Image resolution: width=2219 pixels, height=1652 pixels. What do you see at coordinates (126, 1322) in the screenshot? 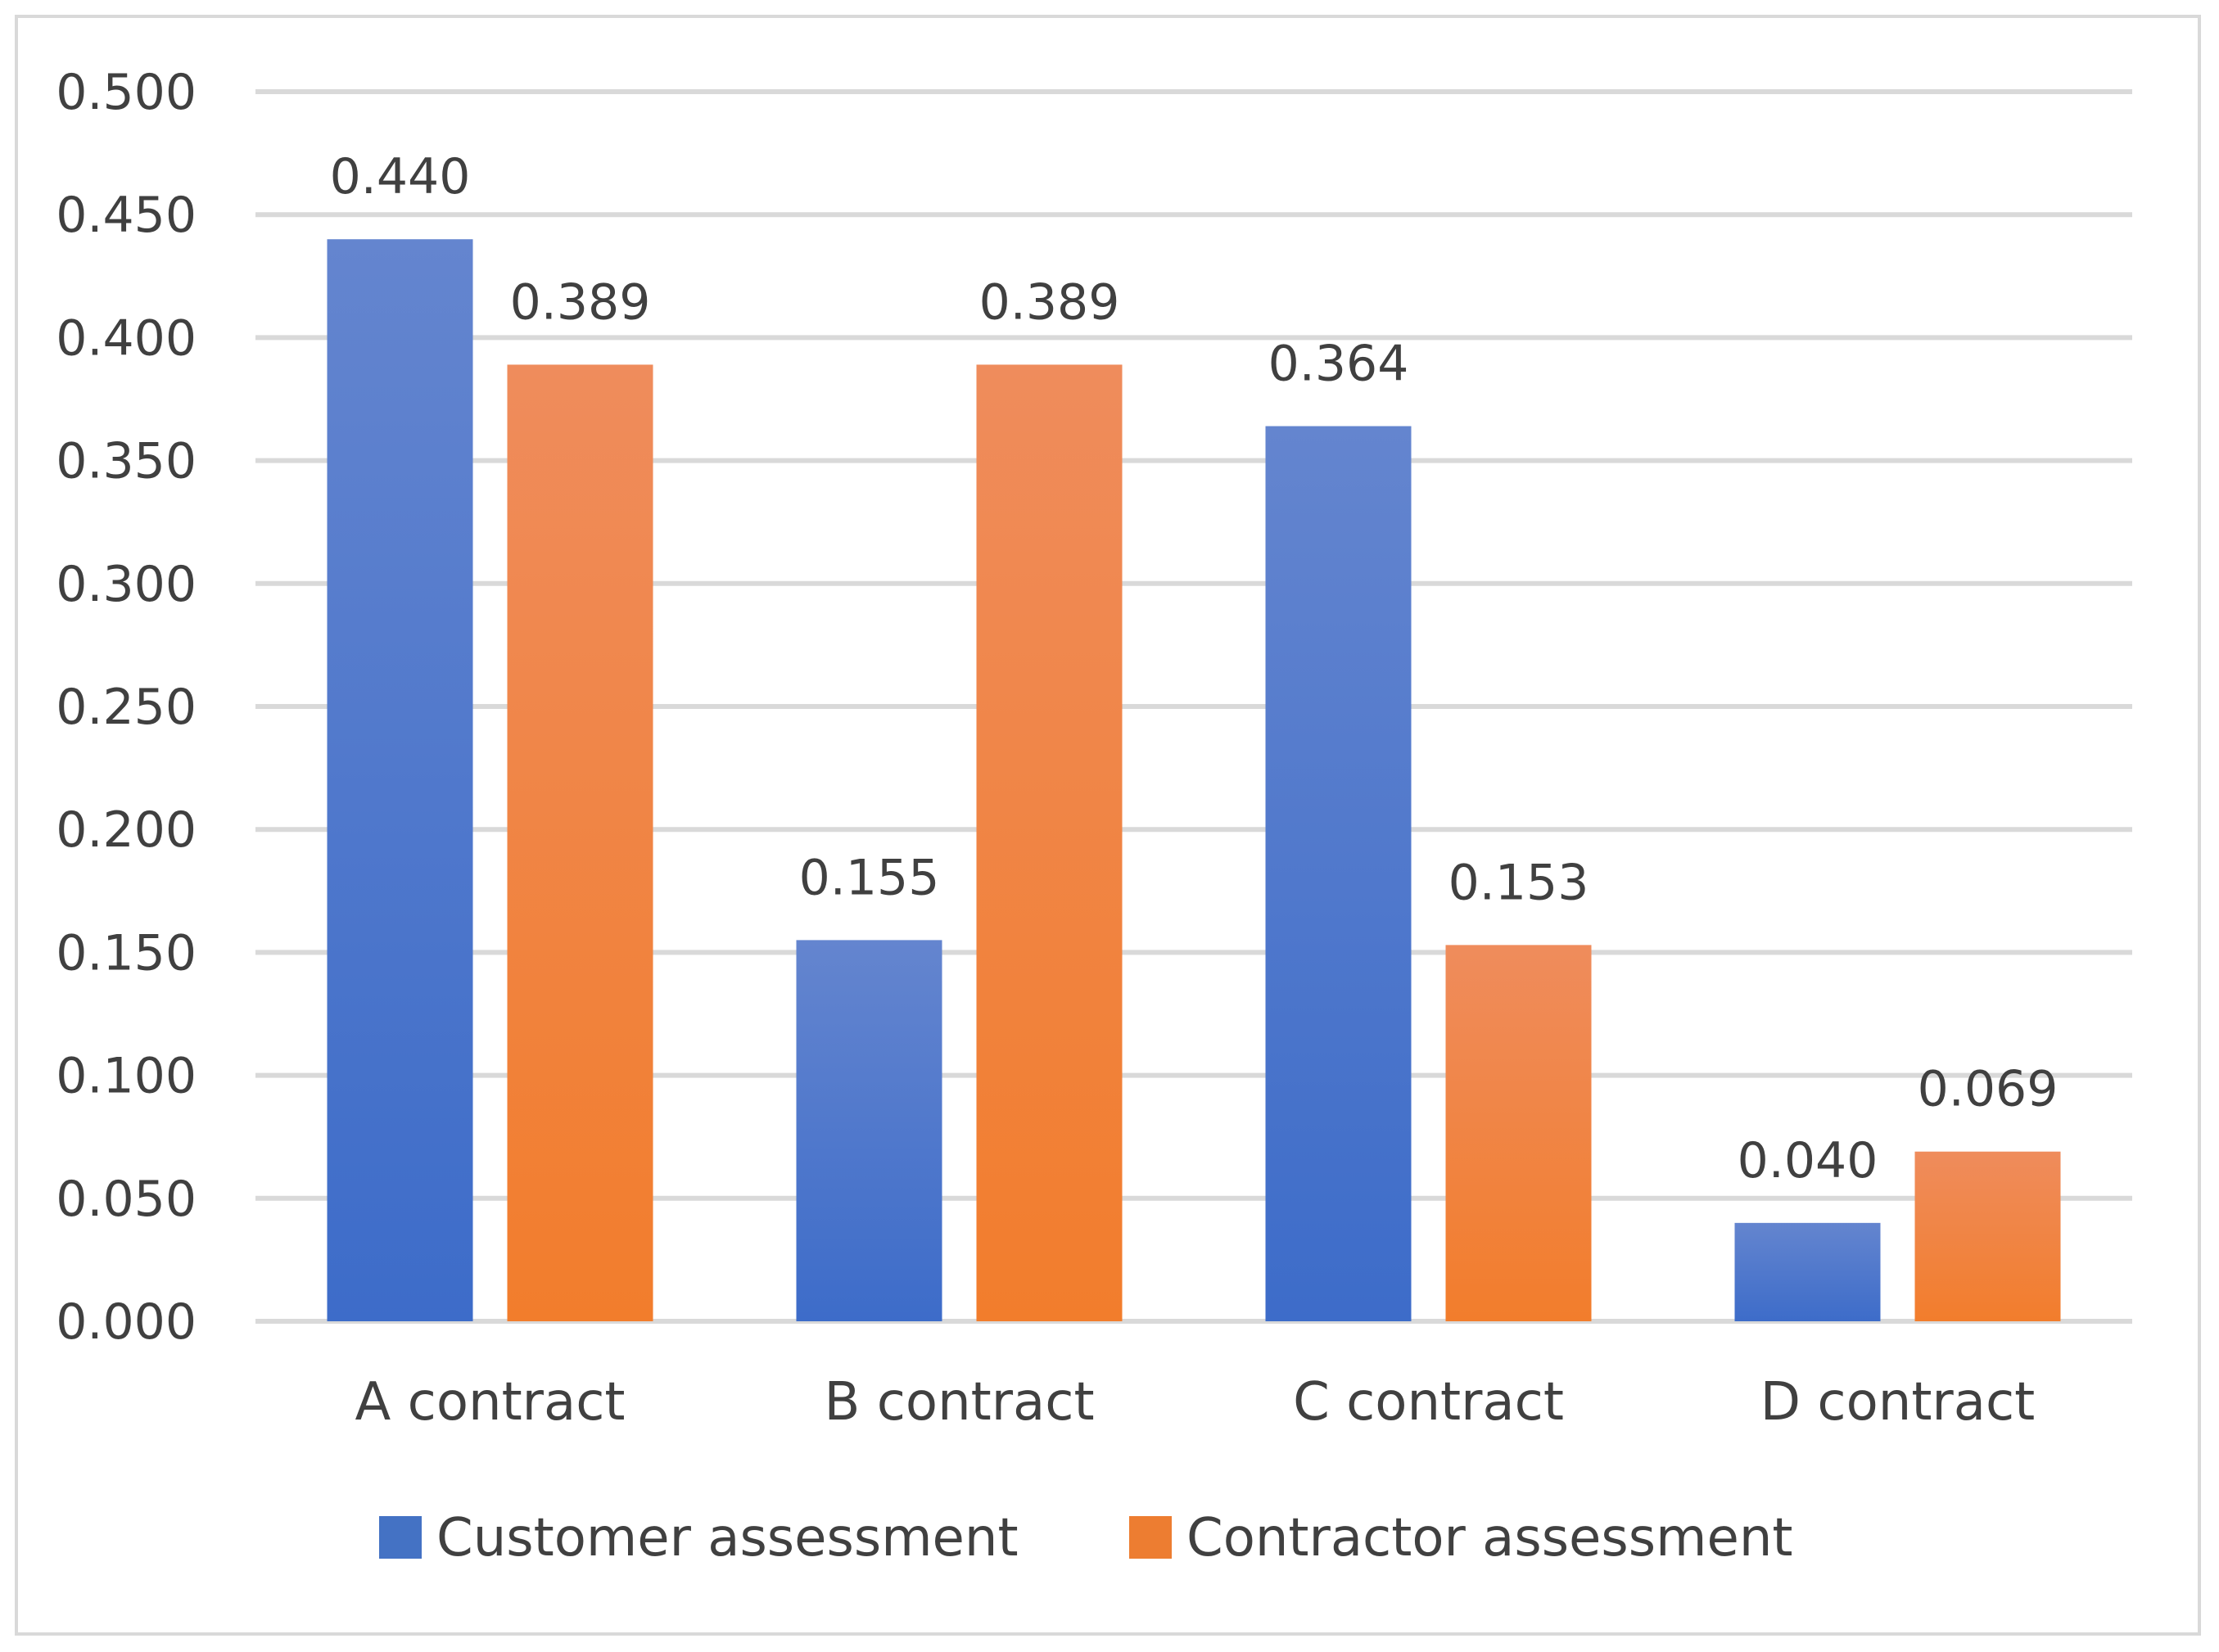
I see `y-tick-label: 0.000` at bounding box center [126, 1322].